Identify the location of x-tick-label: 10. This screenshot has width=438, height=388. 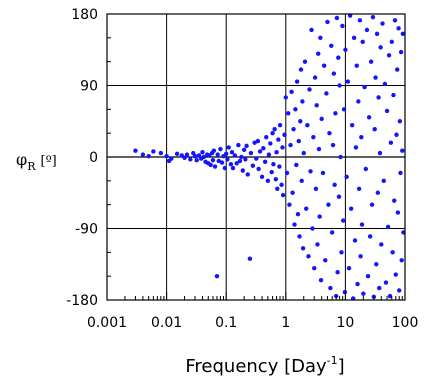
(345, 323).